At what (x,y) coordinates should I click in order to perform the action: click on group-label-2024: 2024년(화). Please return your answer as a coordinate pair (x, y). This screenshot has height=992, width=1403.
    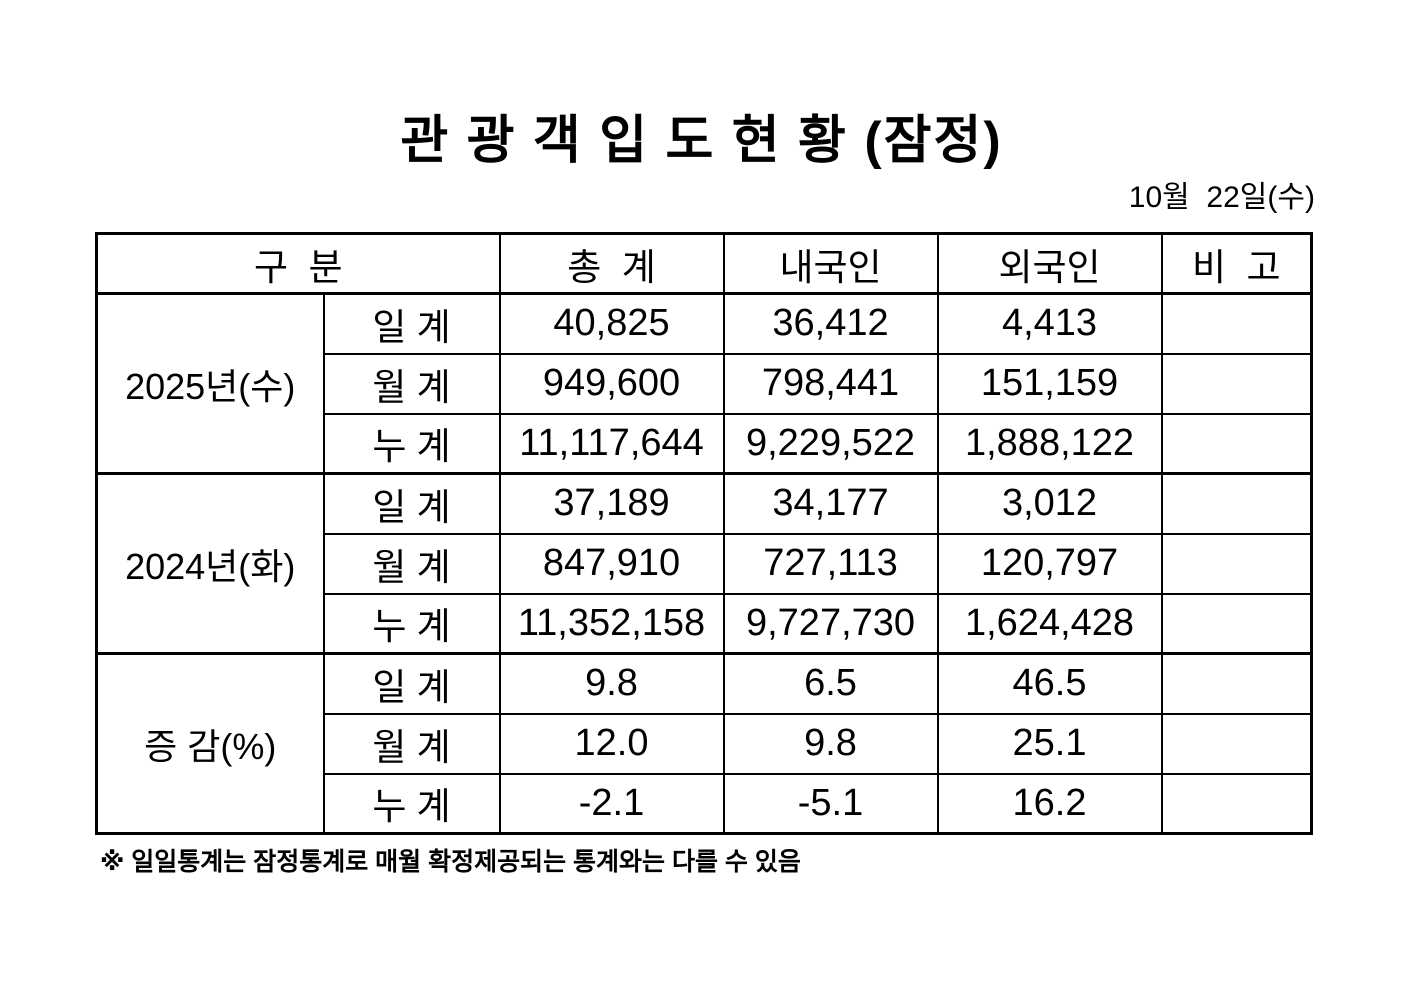
    Looking at the image, I should click on (210, 563).